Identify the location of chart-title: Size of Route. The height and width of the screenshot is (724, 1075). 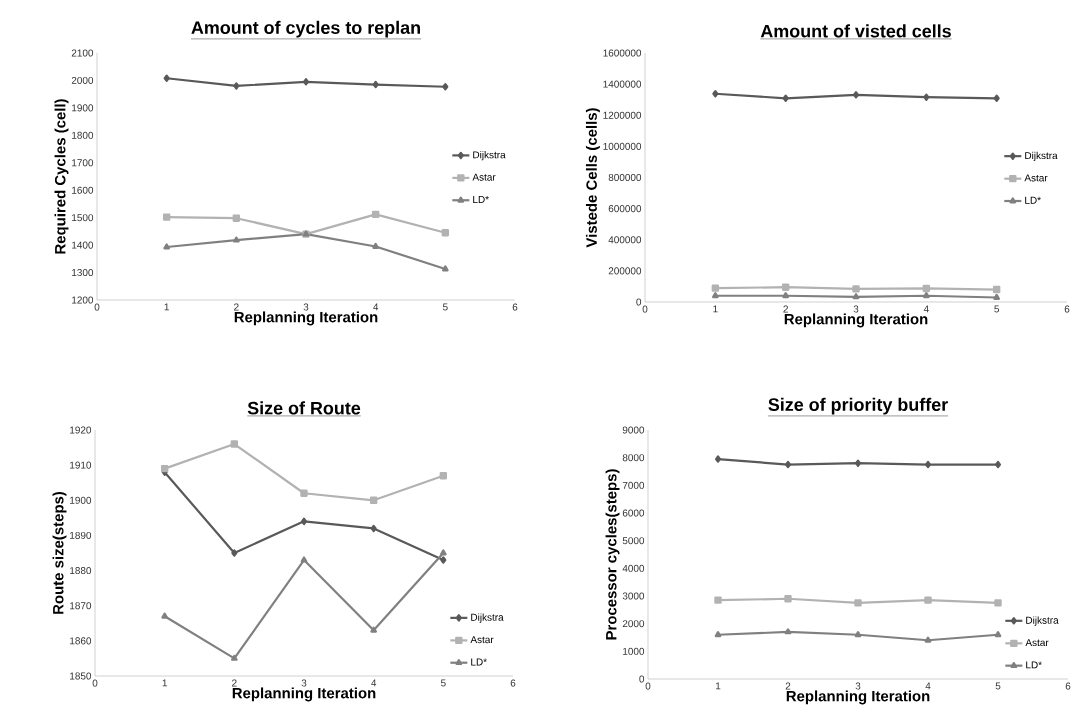
(304, 408).